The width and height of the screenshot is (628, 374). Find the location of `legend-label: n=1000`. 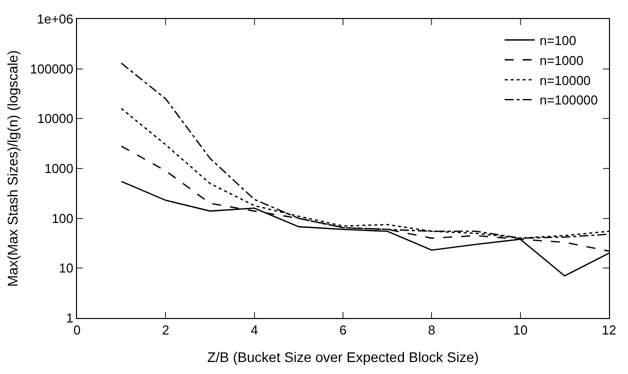

legend-label: n=1000 is located at coordinates (562, 60).